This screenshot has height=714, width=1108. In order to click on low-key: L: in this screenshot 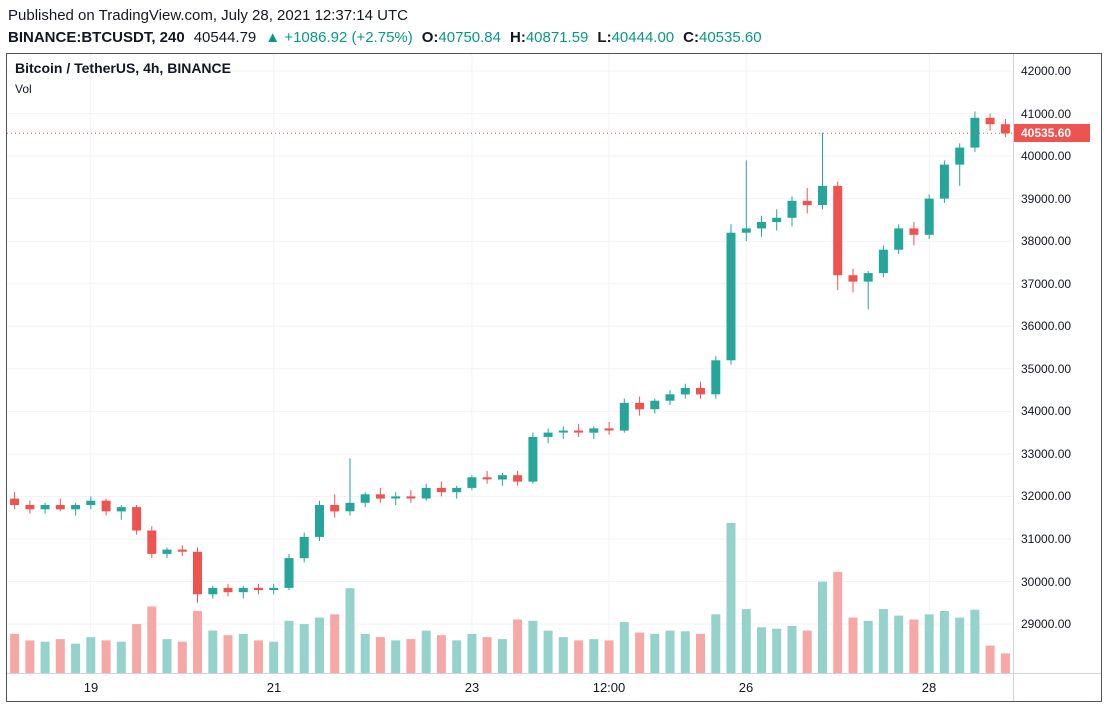, I will do `click(604, 37)`.